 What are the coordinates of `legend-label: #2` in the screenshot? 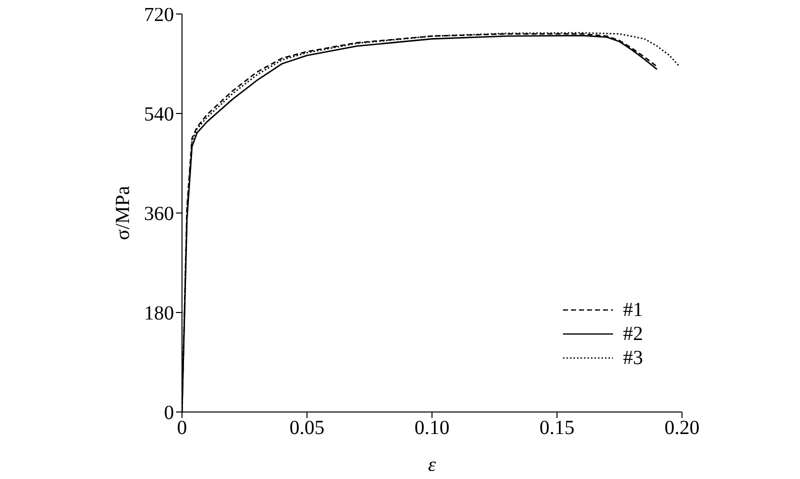 It's located at (633, 334).